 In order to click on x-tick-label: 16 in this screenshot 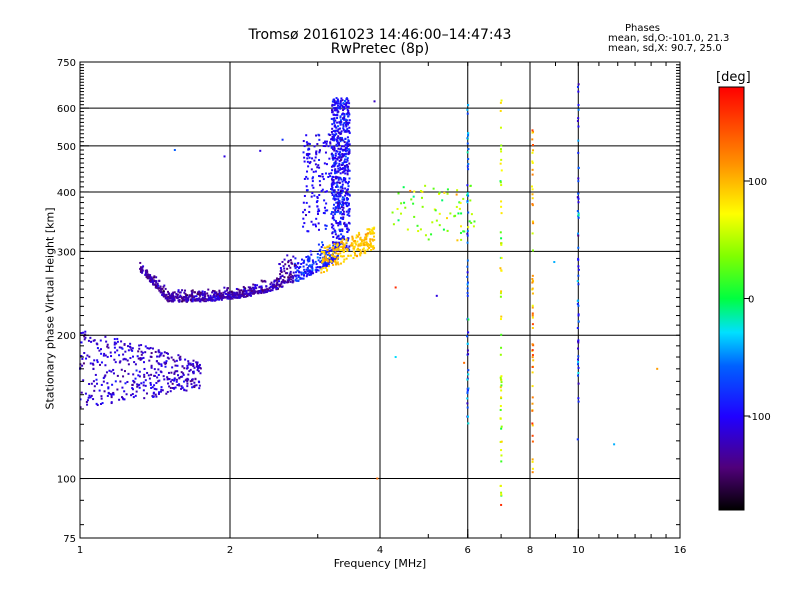, I will do `click(680, 550)`.